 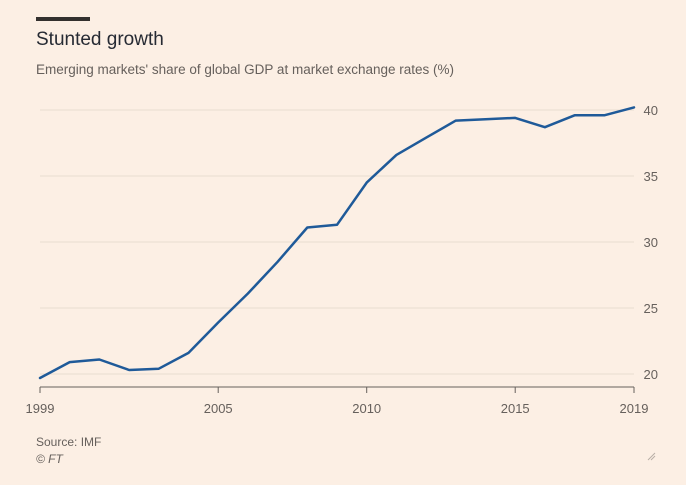 I want to click on y-tick-label-35: 35, so click(x=651, y=176).